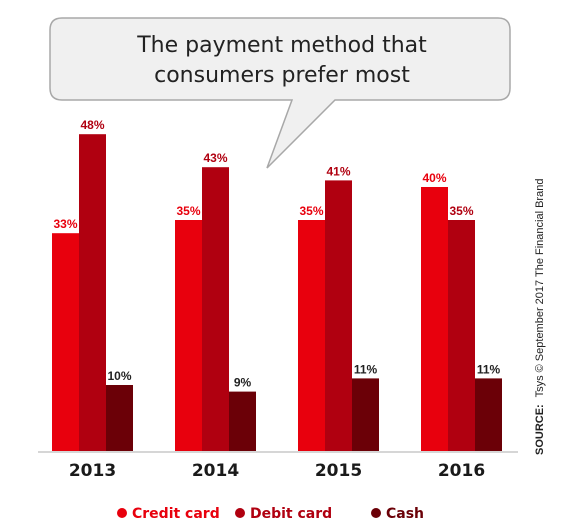 The height and width of the screenshot is (531, 565). What do you see at coordinates (461, 335) in the screenshot?
I see `bar-debit-card-2016` at bounding box center [461, 335].